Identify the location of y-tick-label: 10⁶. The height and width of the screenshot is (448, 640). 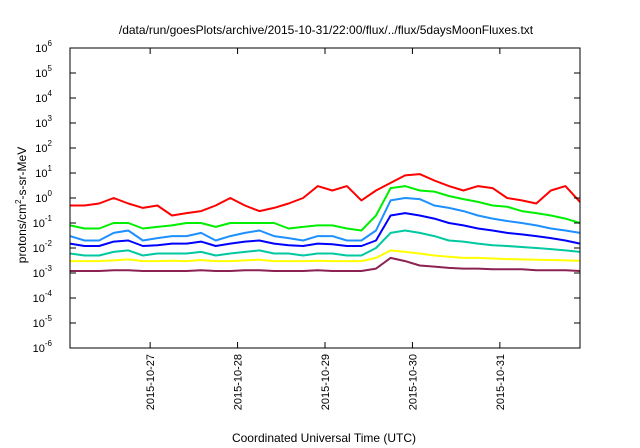
(43, 47).